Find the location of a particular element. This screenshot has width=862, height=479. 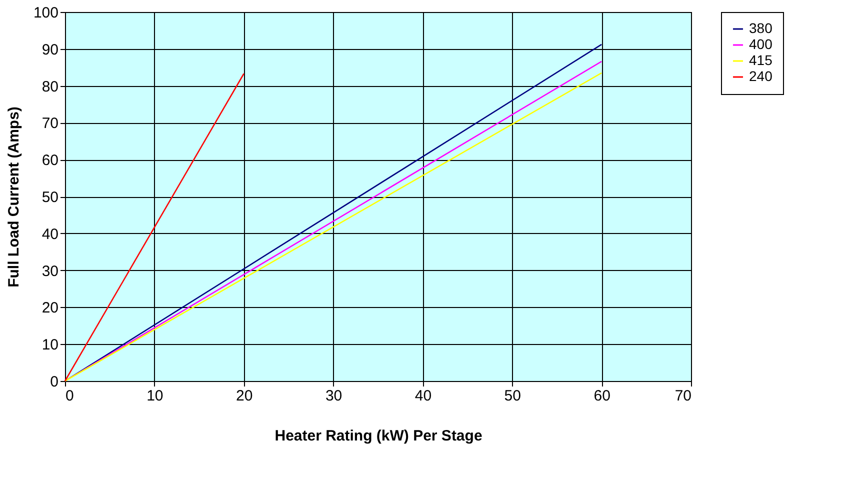

legend-label: 380 is located at coordinates (761, 28).